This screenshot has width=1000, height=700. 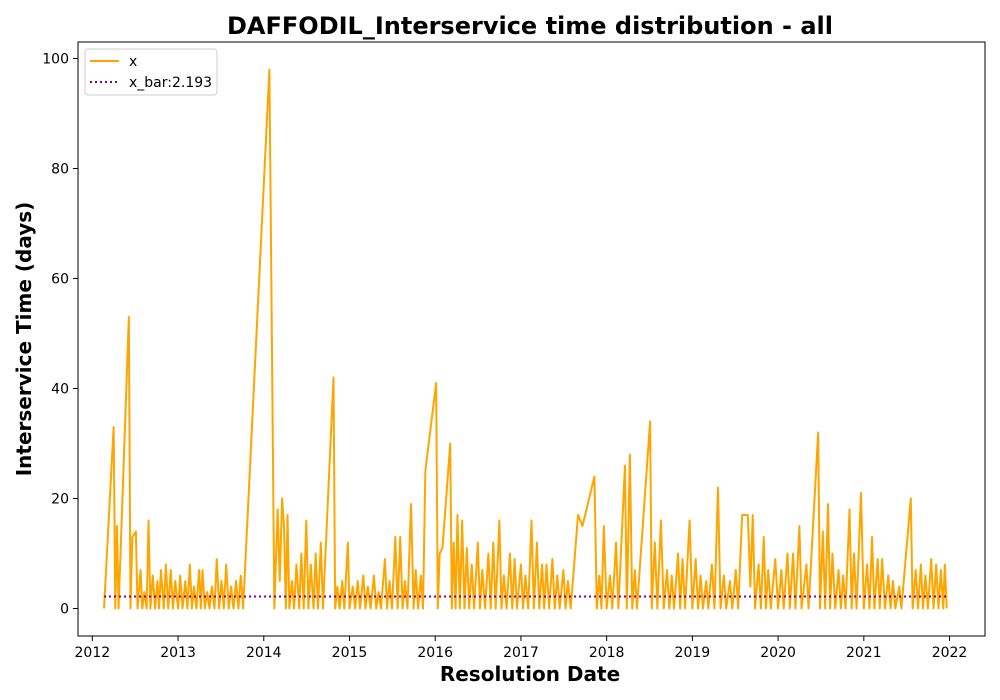 What do you see at coordinates (950, 653) in the screenshot?
I see `x-tick-label: 2022` at bounding box center [950, 653].